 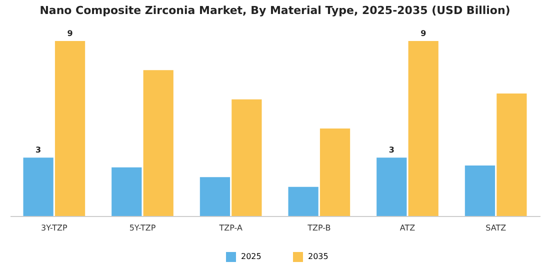 I want to click on chart-title: Nano Composite Zirconia Market, By Material Type, 2025-2035 (USD Billion), so click(x=275, y=10).